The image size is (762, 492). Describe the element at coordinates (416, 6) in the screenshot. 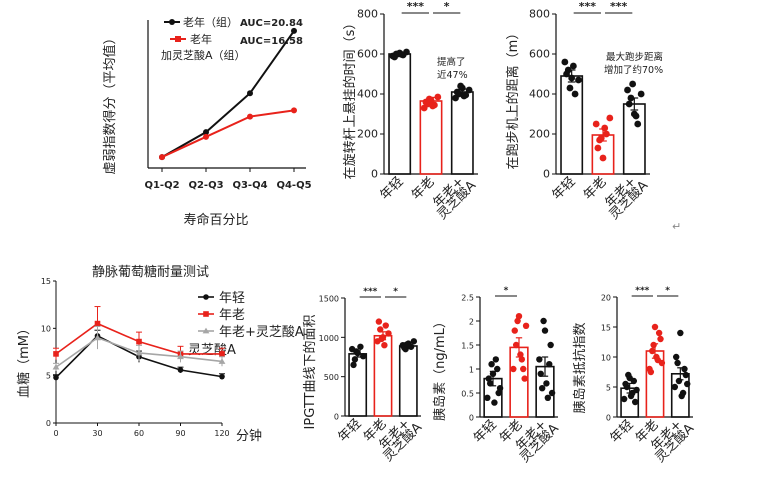

I see `rotarod-sig-label-0: ***` at that location.